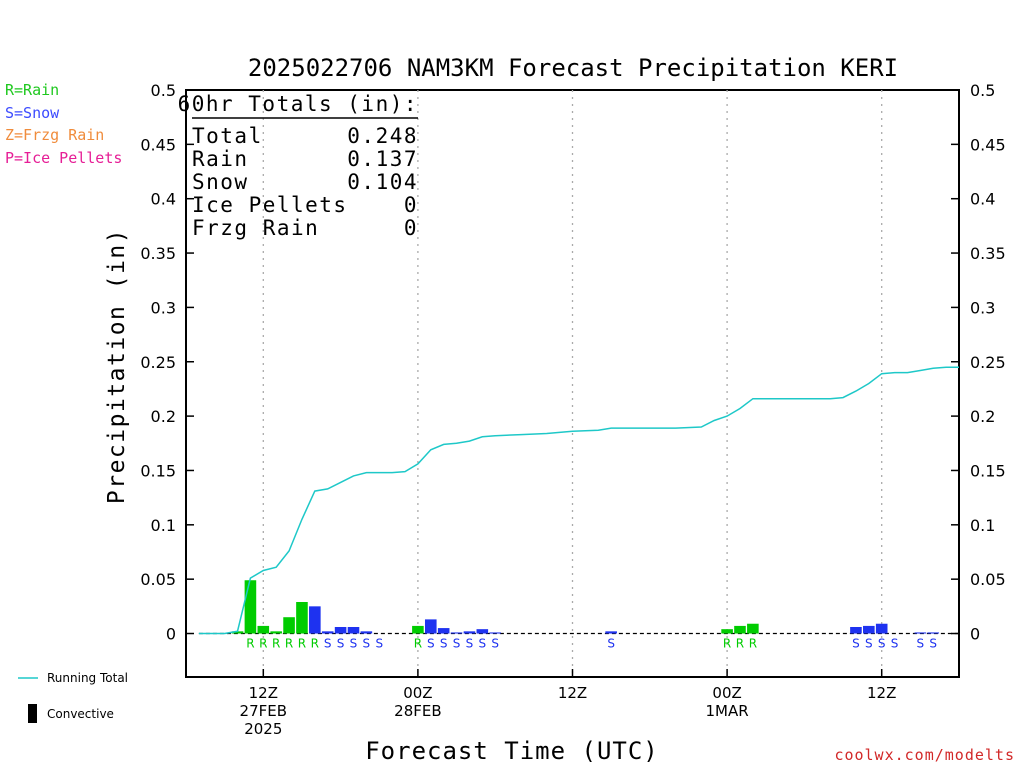 The width and height of the screenshot is (1024, 768). I want to click on type-legend: R=Rain S=Snow Z=Frzg Rain P=Ice Pellets, so click(63, 124).